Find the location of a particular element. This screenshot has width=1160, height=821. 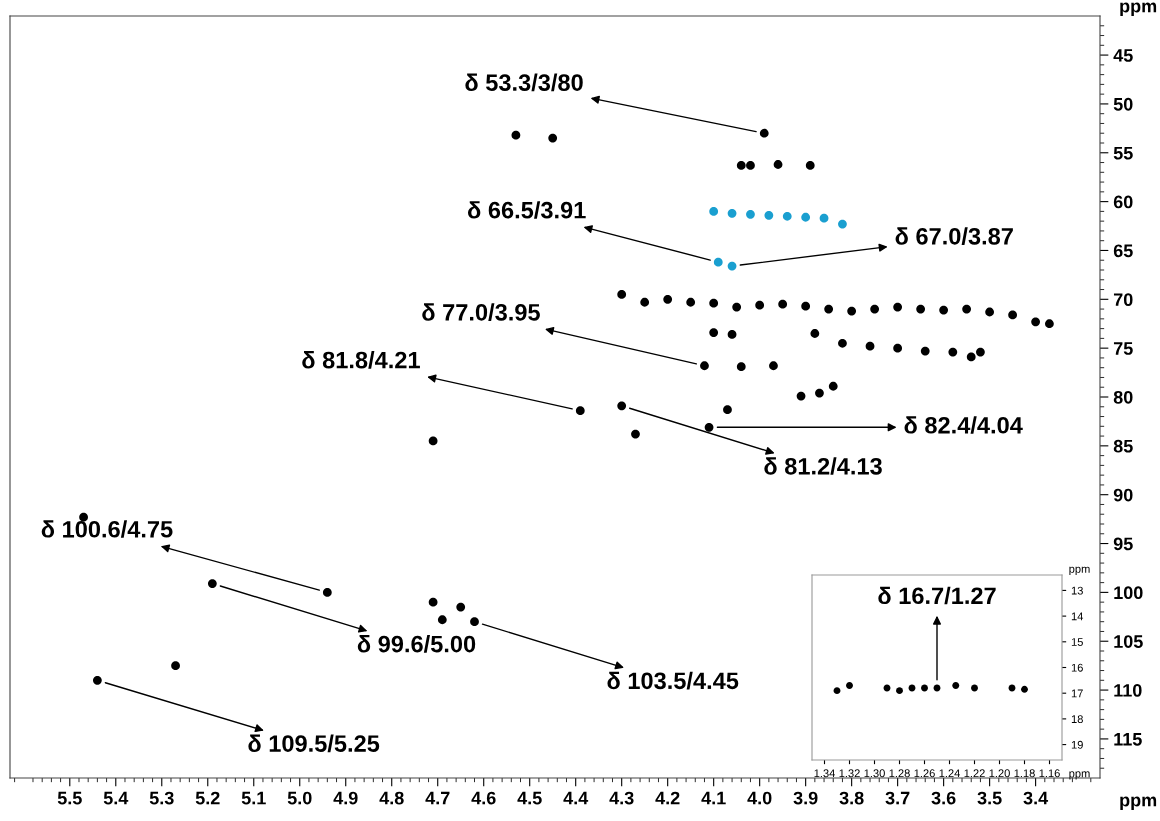

y-tick-label: 17 is located at coordinates (1077, 693).